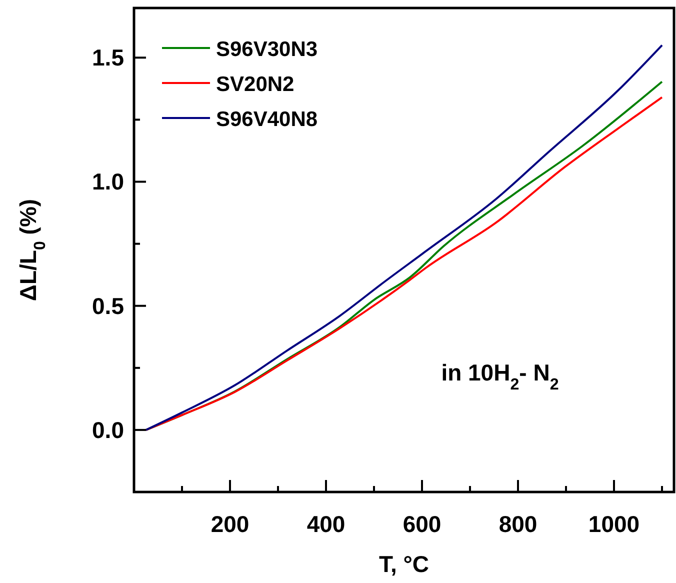 The image size is (676, 583). Describe the element at coordinates (422, 524) in the screenshot. I see `x-tick-label: 600` at that location.